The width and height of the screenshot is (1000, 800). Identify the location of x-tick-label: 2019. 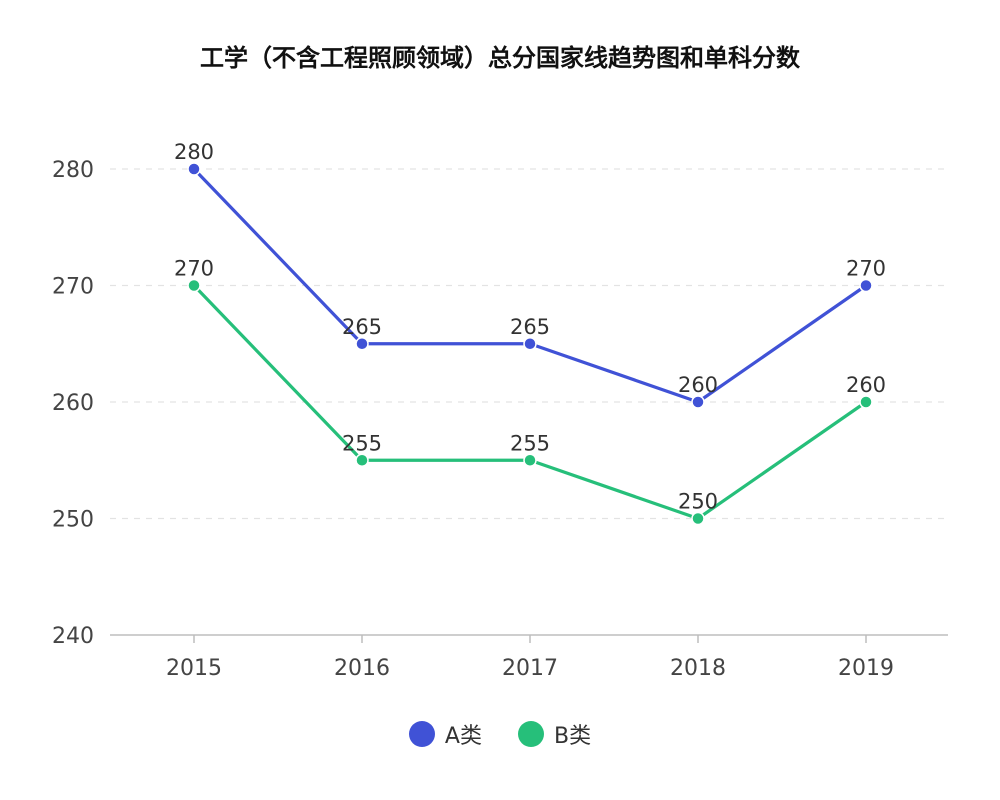
(866, 668).